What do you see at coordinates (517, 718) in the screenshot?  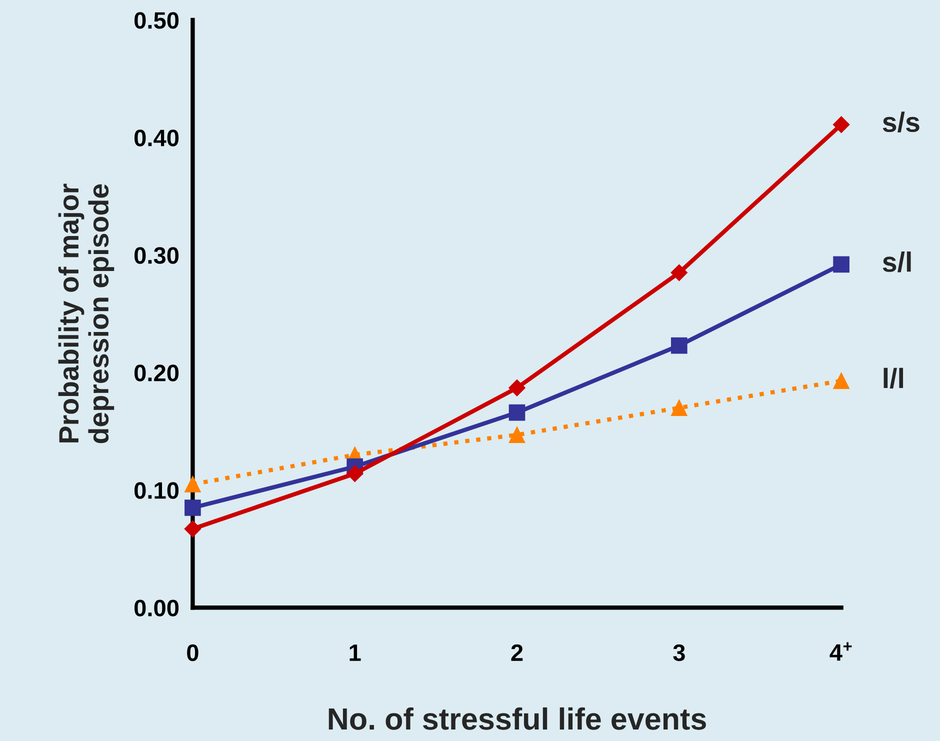 I see `x-axis-title: No. of stressful life events` at bounding box center [517, 718].